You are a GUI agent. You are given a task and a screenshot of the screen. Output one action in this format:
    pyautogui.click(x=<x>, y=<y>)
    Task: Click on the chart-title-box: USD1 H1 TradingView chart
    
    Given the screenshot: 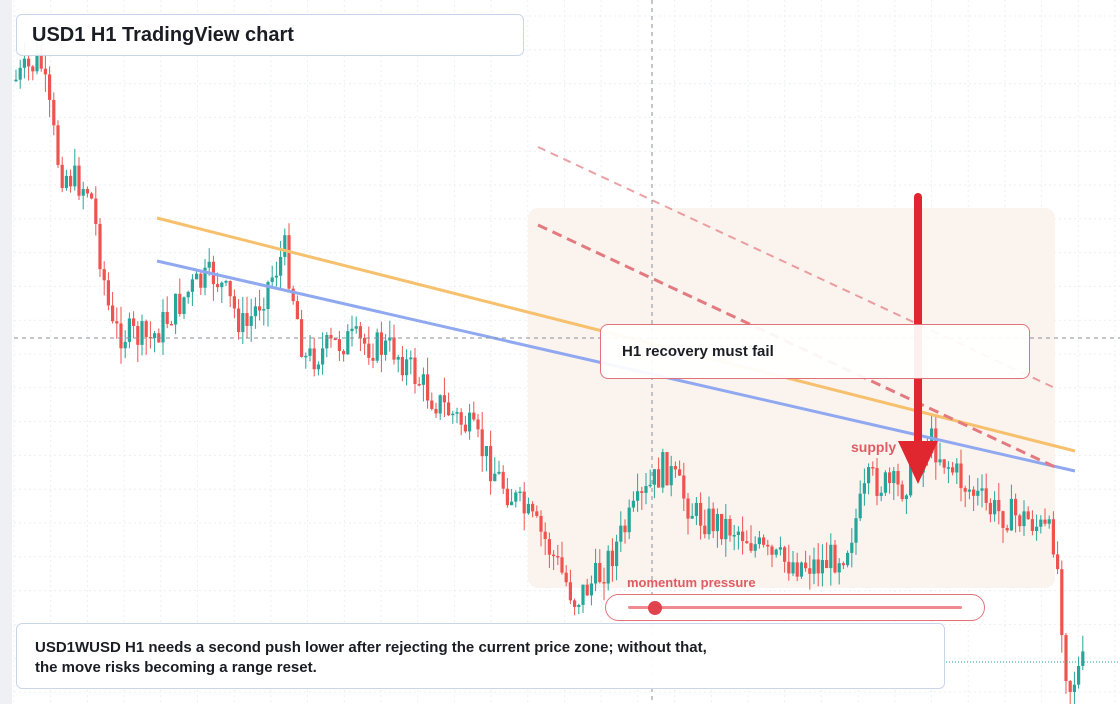 What is the action you would take?
    pyautogui.click(x=270, y=35)
    